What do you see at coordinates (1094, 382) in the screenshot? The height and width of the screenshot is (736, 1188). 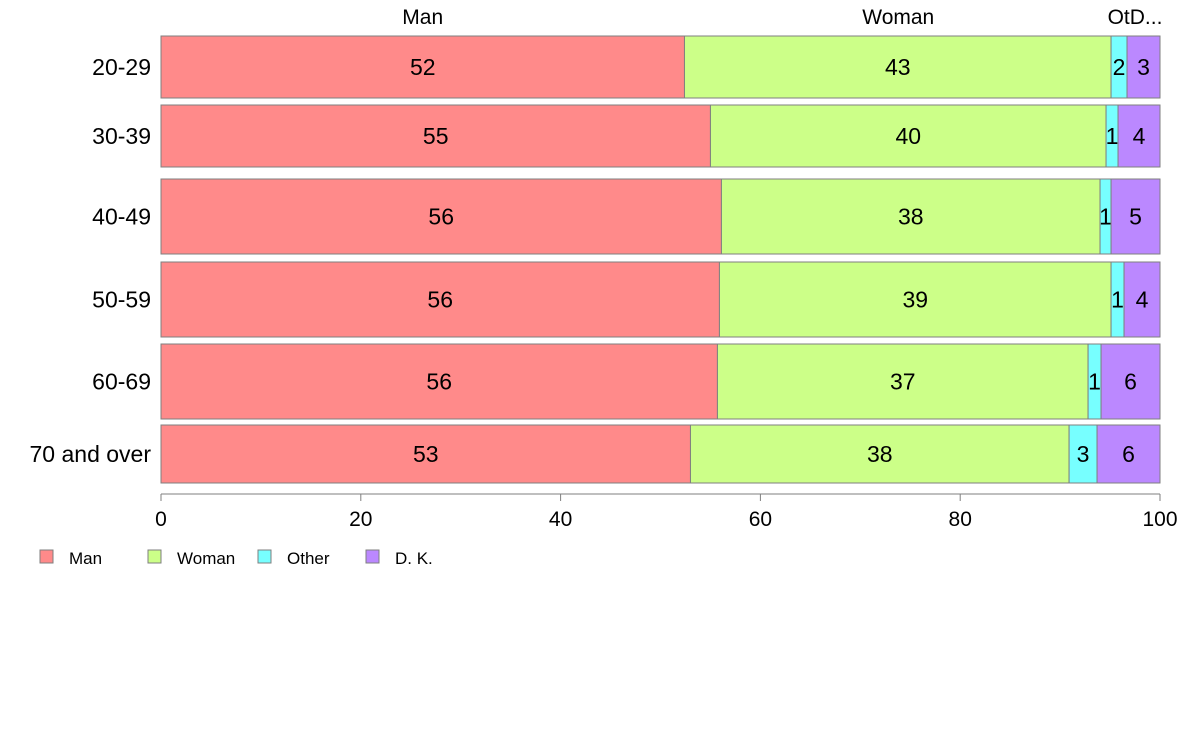 I see `data-label-4-2: 1` at bounding box center [1094, 382].